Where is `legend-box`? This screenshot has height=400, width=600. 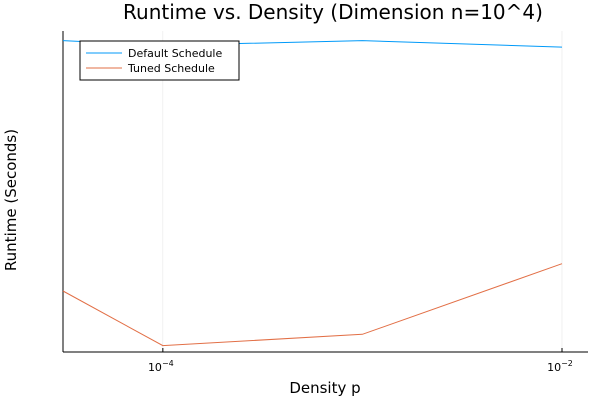
legend-box is located at coordinates (159, 60).